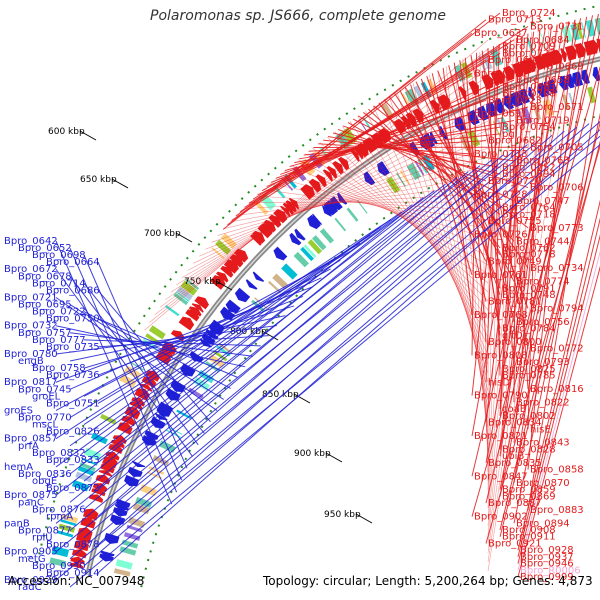 The image size is (600, 600). What do you see at coordinates (17, 523) in the screenshot?
I see `gene-label: panB` at bounding box center [17, 523].